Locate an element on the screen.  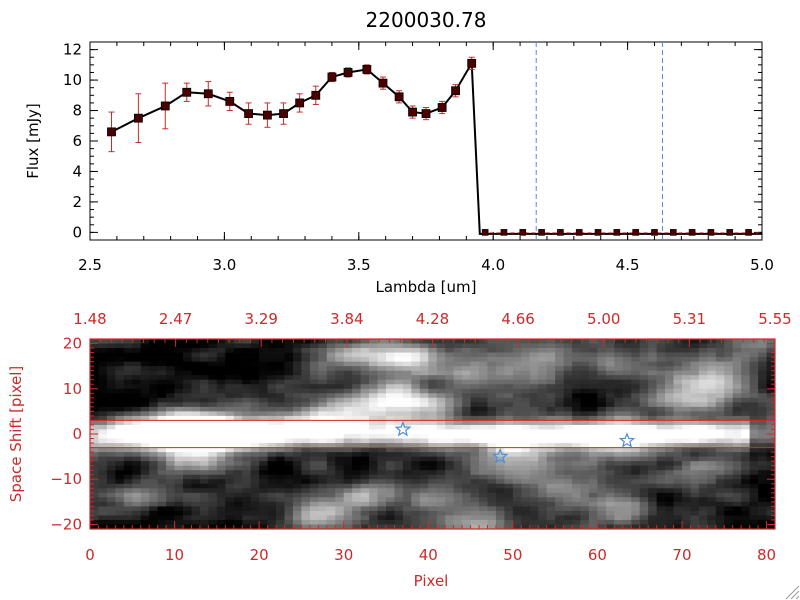
x-tick-label: 5.0 is located at coordinates (762, 265).